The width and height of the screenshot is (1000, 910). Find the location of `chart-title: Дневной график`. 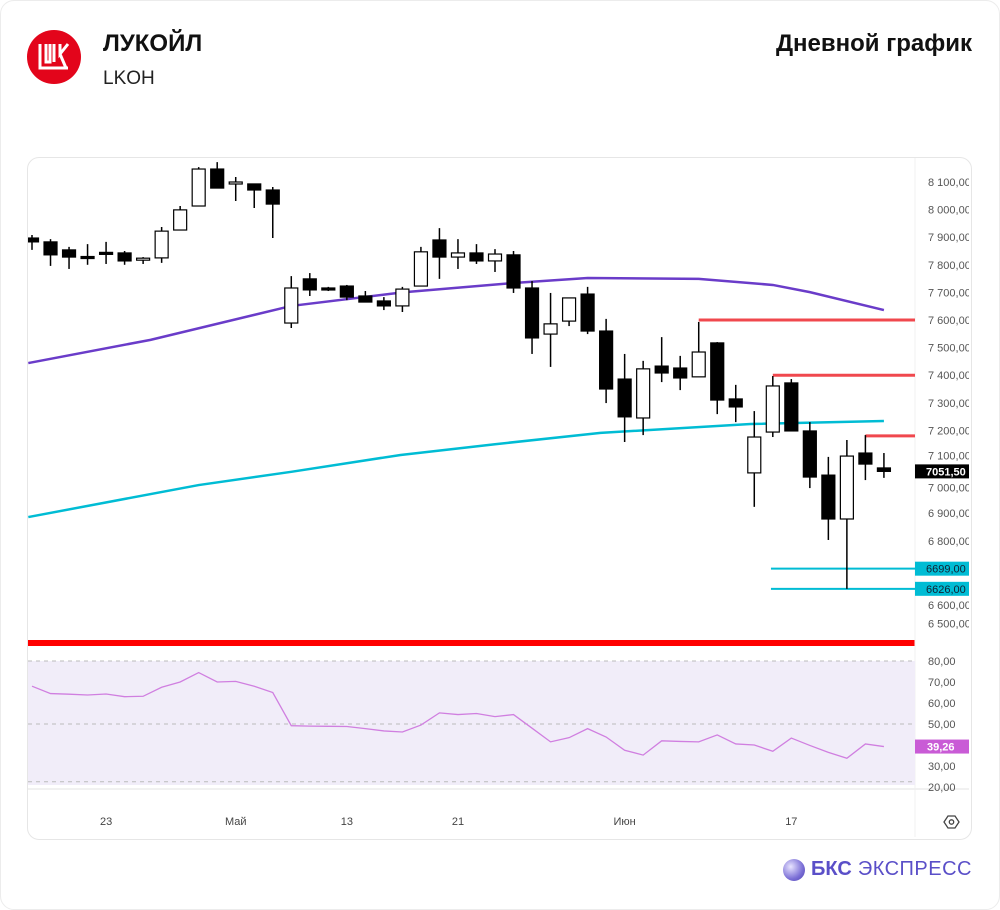

chart-title: Дневной график is located at coordinates (873, 43).